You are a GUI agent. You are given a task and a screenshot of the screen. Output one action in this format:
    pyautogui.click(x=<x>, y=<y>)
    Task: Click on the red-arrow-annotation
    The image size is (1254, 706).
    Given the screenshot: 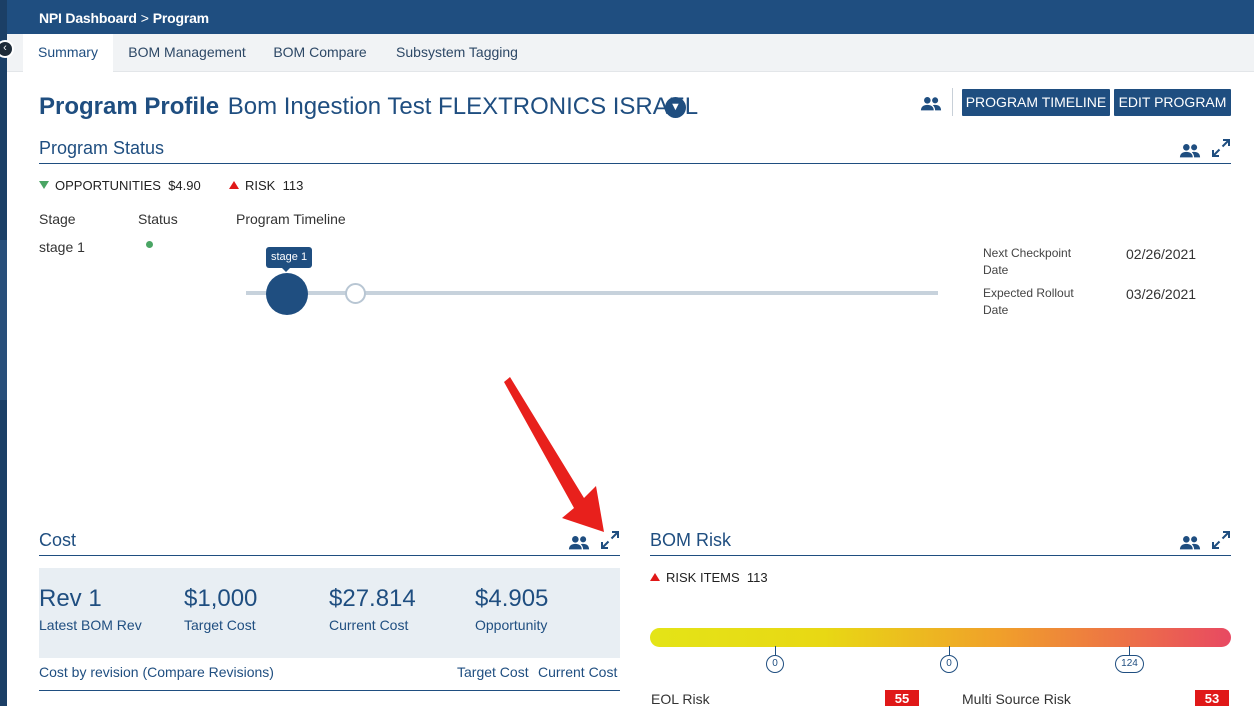 What is the action you would take?
    pyautogui.click(x=554, y=454)
    